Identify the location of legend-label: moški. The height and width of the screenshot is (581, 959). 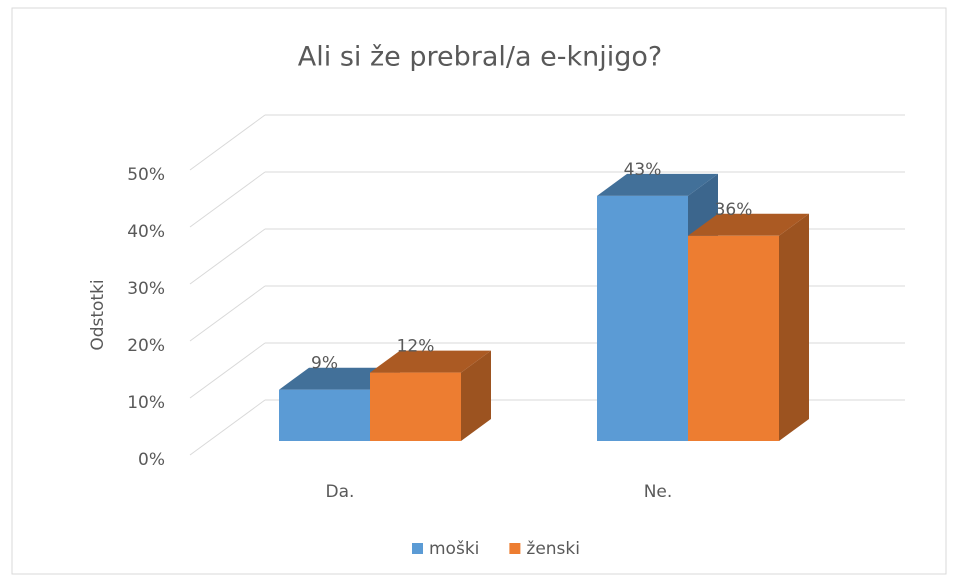
(454, 549).